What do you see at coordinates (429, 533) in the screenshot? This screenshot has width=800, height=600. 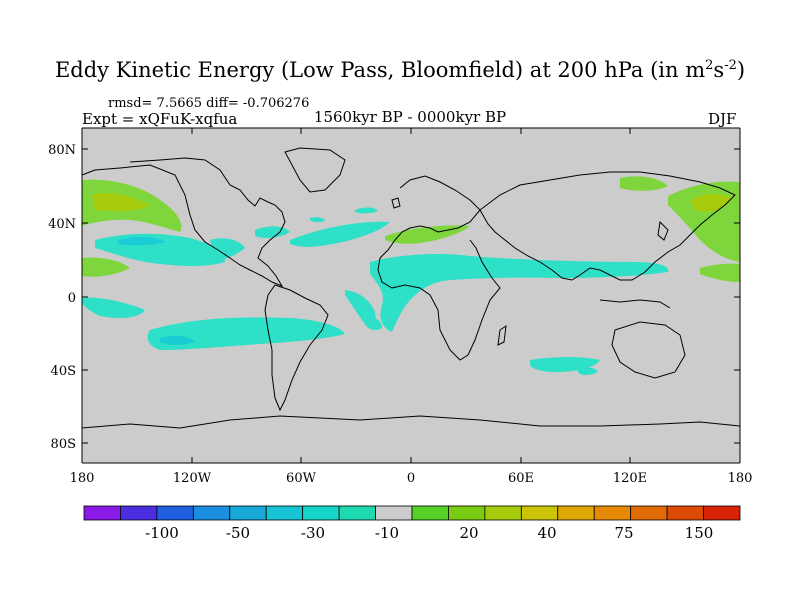 I see `colorbar-labels: -100 -50 -30 -10 20 40 75 150` at bounding box center [429, 533].